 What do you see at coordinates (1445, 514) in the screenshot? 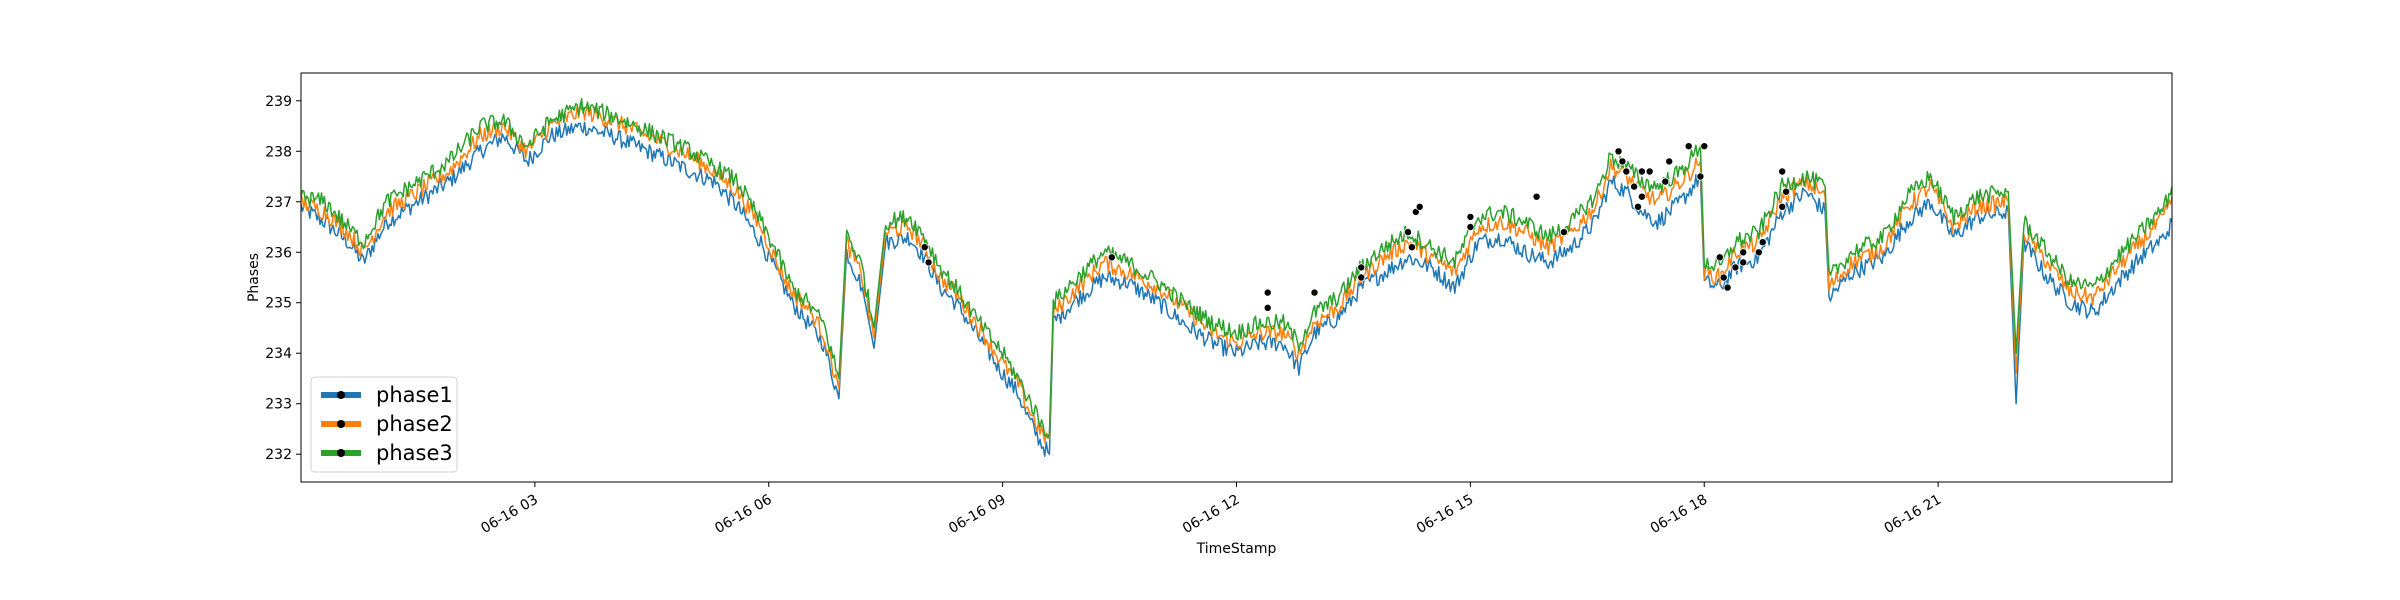
I see `x-tick-label: 06-16 15` at bounding box center [1445, 514].